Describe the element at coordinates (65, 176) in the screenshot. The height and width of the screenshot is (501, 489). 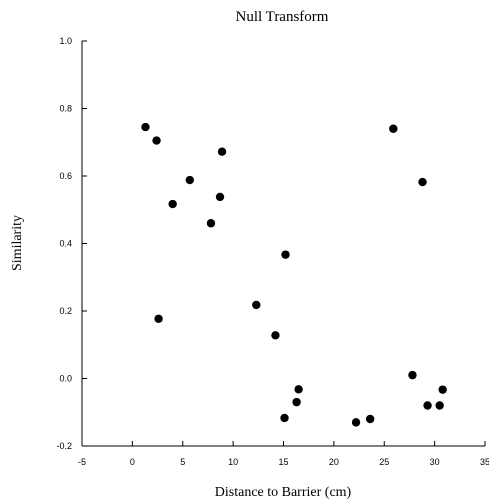
I see `y-tick-label: 0.6` at that location.